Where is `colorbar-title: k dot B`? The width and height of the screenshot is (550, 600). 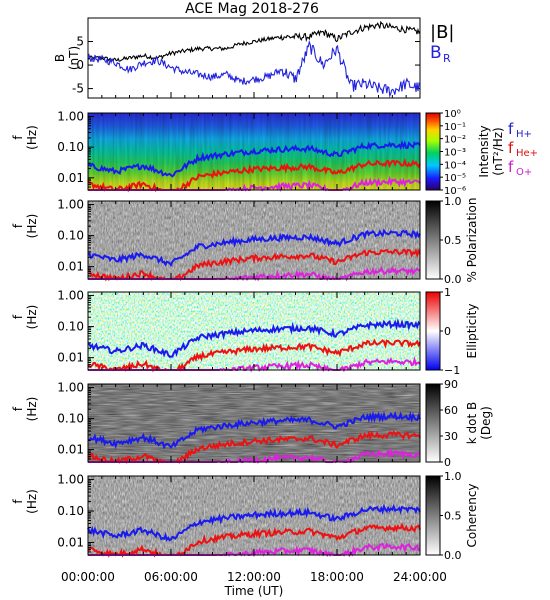 colorbar-title: k dot B is located at coordinates (472, 423).